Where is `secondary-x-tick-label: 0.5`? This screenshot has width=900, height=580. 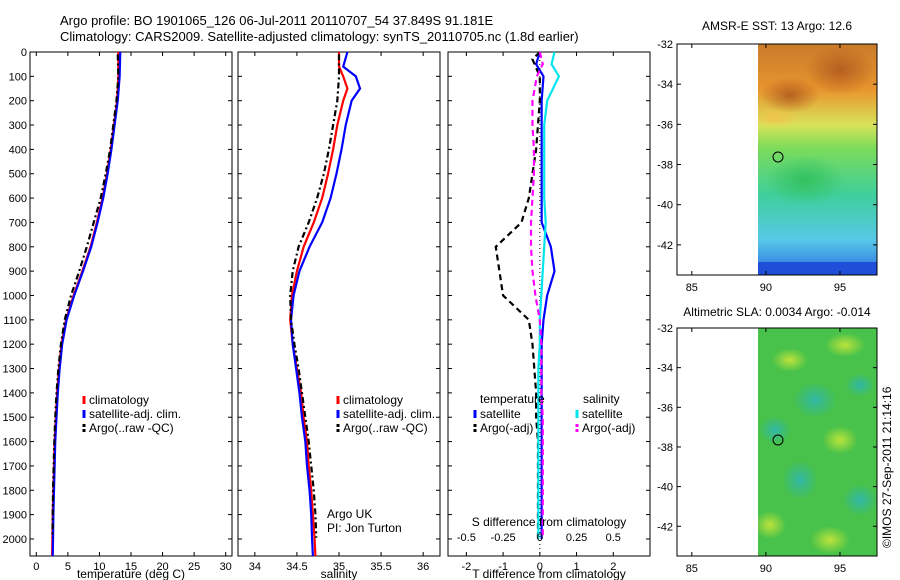 secondary-x-tick-label: 0.5 is located at coordinates (613, 538).